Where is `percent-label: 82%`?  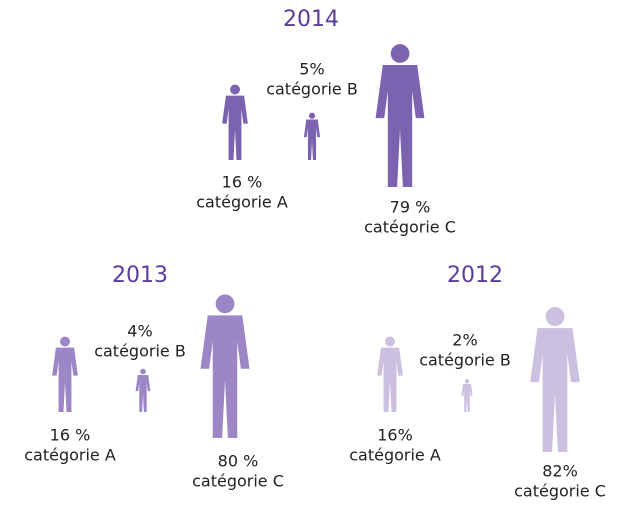
percent-label: 82% is located at coordinates (560, 471).